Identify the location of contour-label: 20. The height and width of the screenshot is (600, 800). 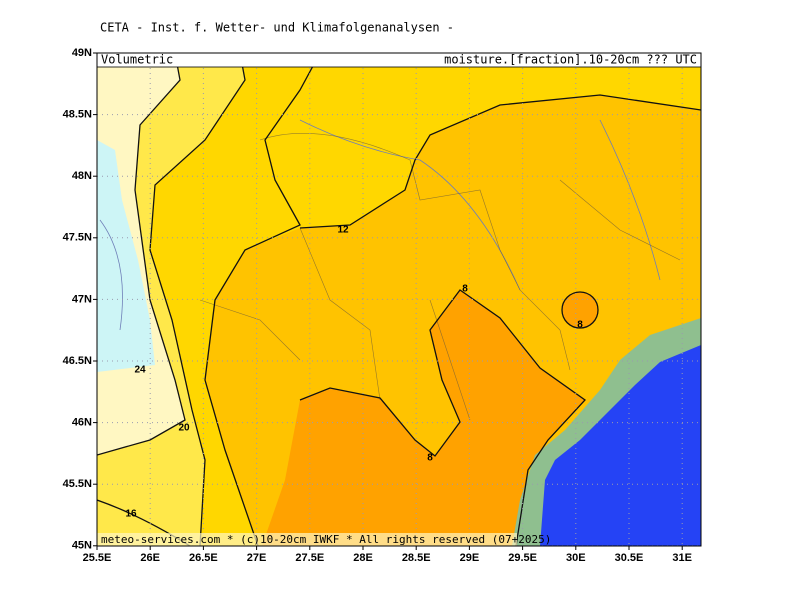
(184, 428).